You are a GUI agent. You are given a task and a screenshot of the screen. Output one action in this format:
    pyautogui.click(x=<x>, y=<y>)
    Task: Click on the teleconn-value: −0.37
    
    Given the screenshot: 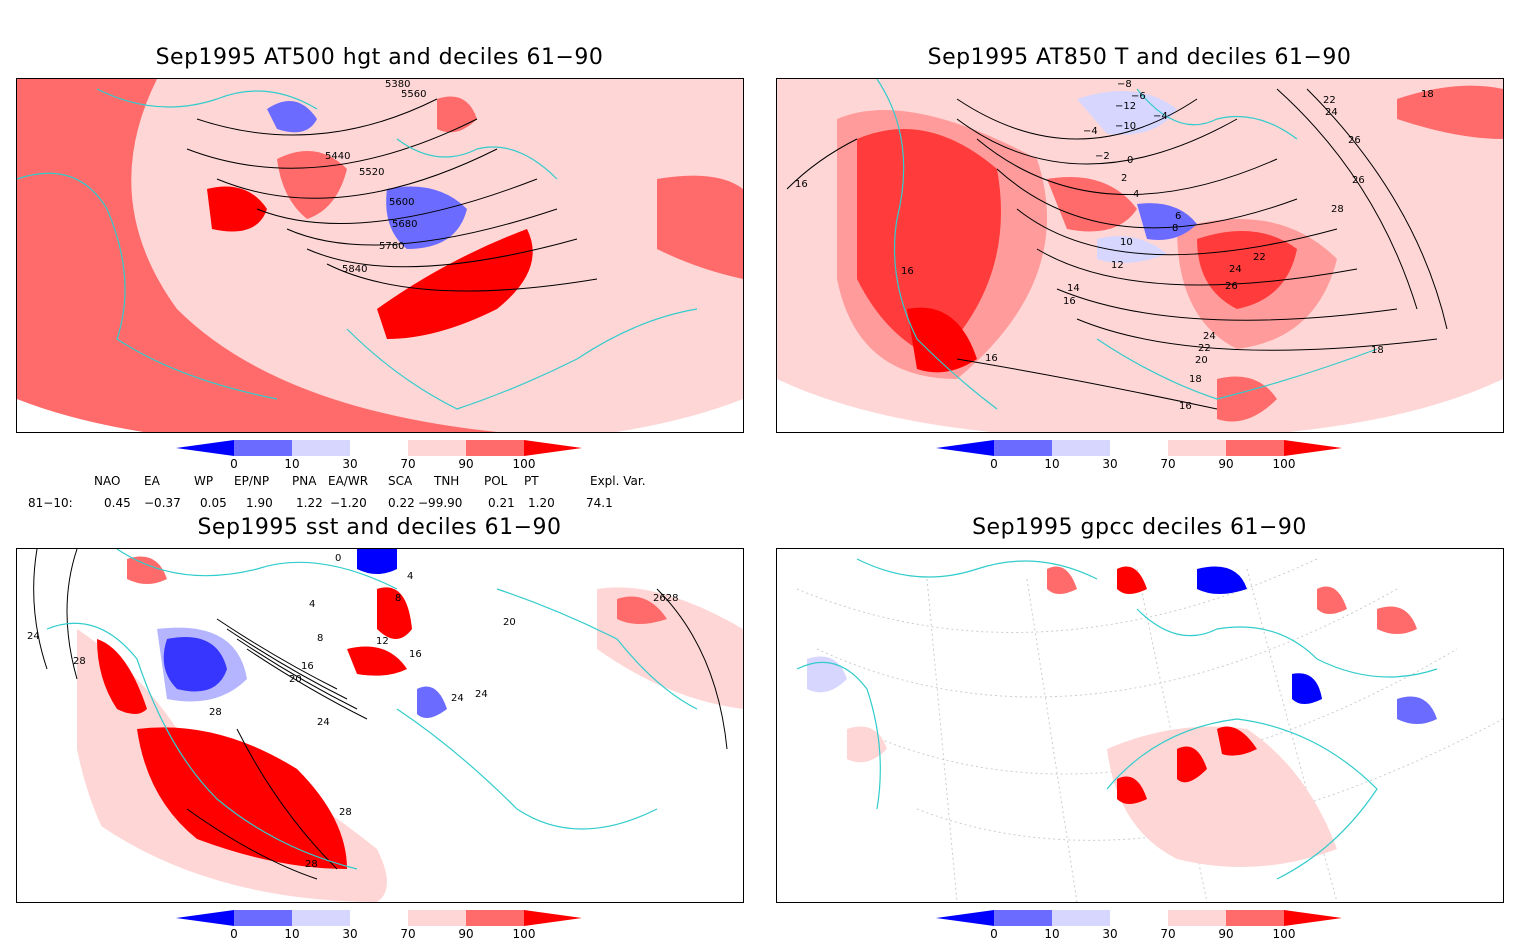 What is the action you would take?
    pyautogui.click(x=162, y=503)
    